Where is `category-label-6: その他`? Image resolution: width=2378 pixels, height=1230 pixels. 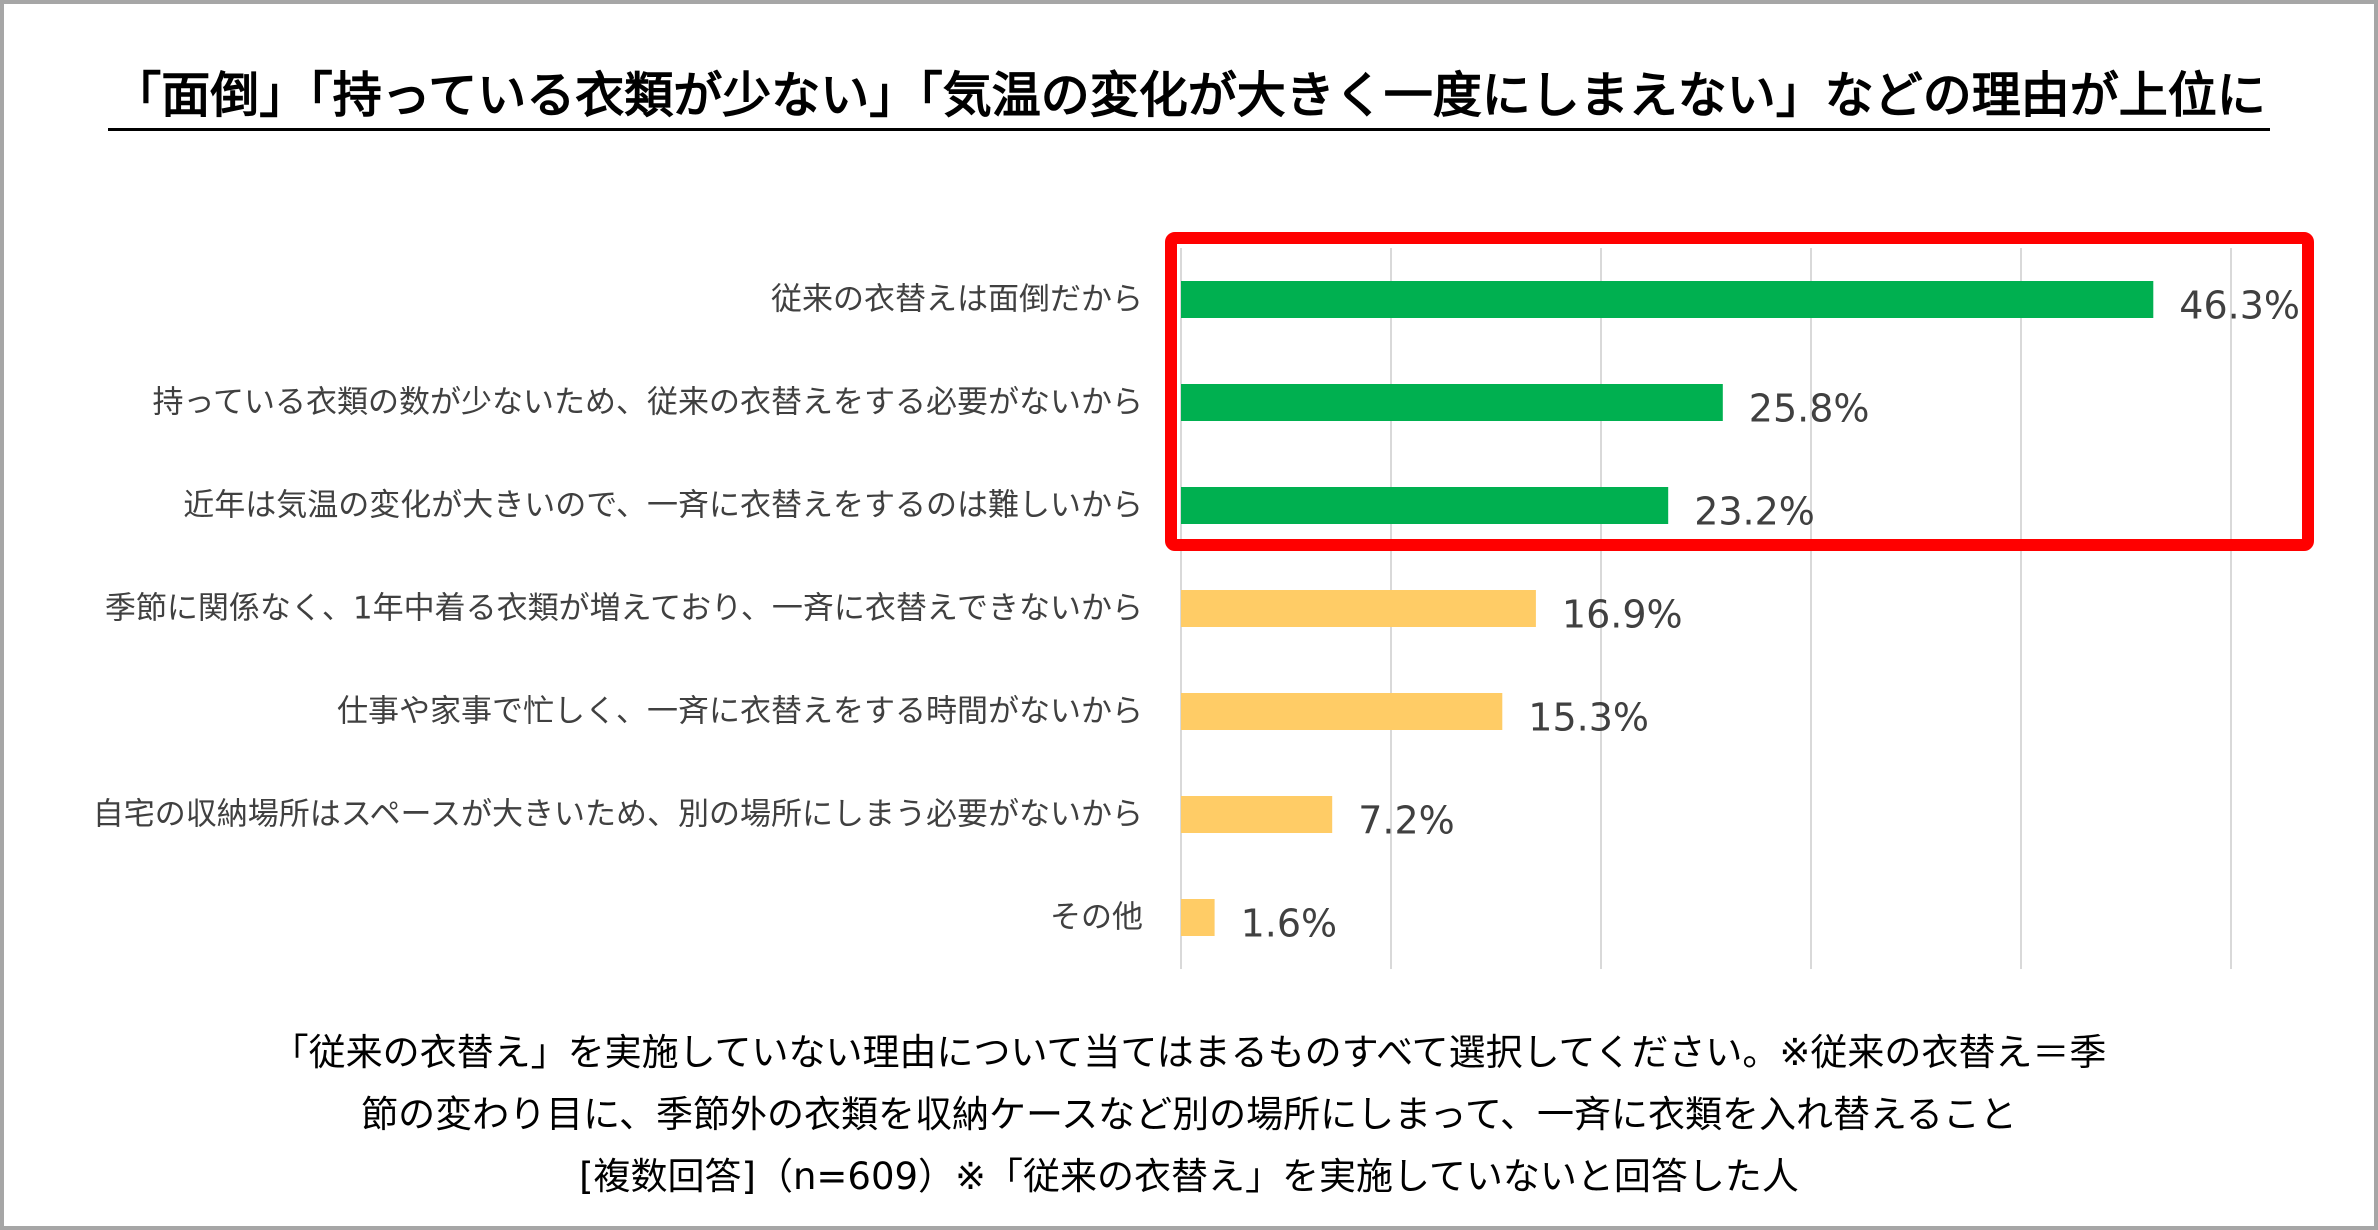 category-label-6: その他 is located at coordinates (1096, 918).